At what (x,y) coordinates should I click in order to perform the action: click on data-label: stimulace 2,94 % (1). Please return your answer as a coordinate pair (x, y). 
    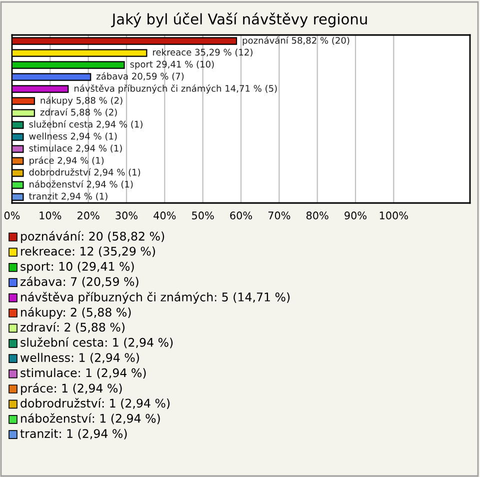
    Looking at the image, I should click on (75, 148).